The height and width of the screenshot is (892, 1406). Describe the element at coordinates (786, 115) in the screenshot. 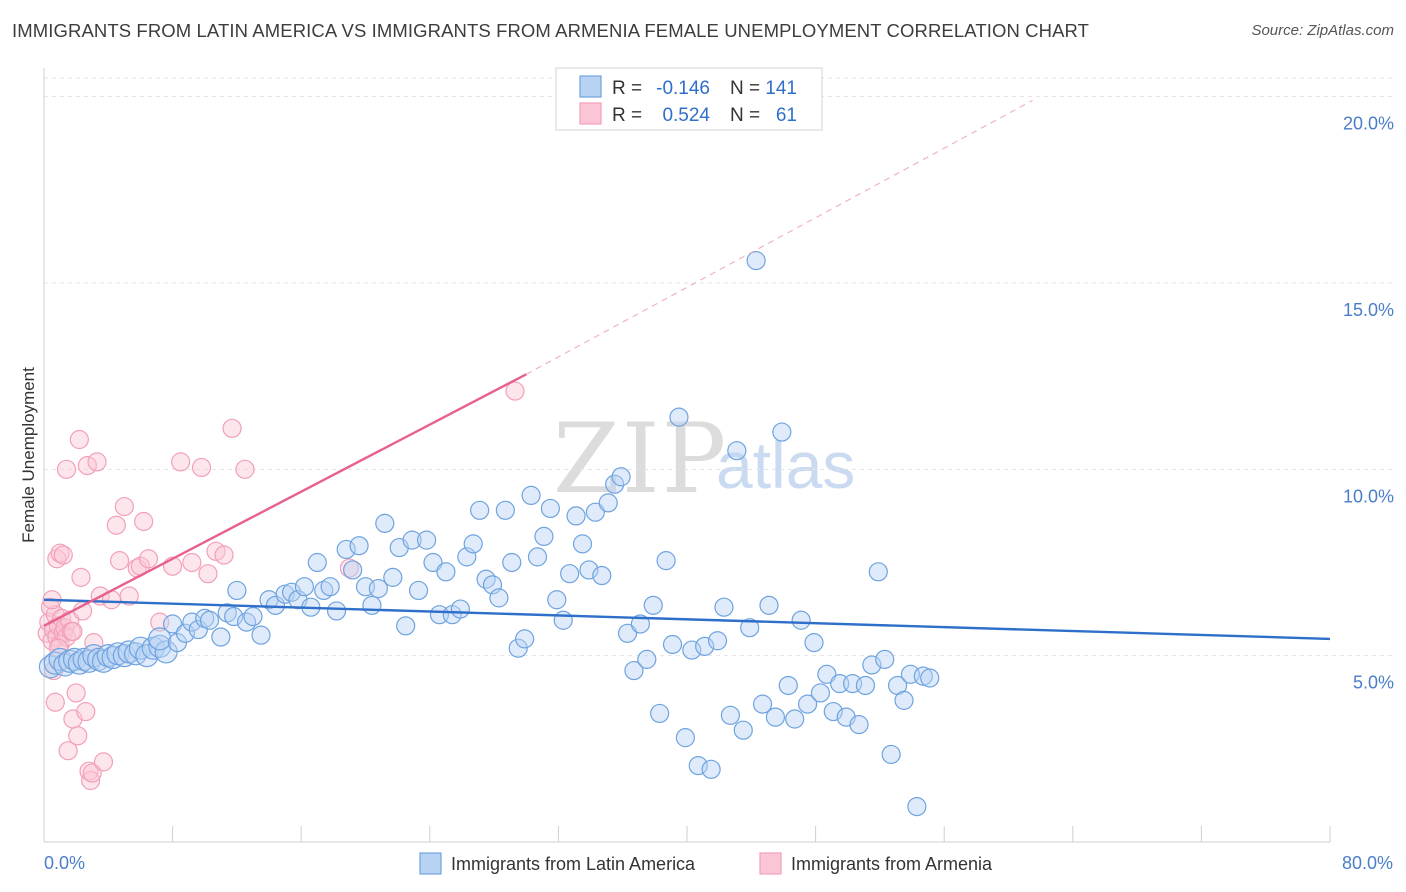

I see `legend-n-value-2: 61` at that location.